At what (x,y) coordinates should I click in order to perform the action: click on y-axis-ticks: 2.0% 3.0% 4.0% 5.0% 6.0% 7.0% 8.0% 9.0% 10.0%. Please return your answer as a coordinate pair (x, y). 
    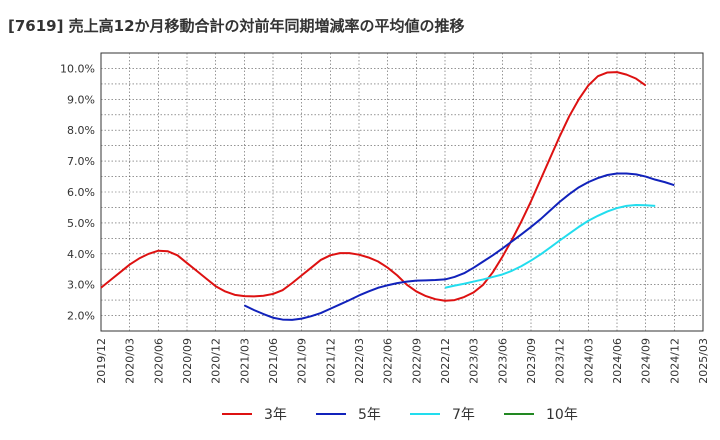
    Looking at the image, I should click on (77, 192).